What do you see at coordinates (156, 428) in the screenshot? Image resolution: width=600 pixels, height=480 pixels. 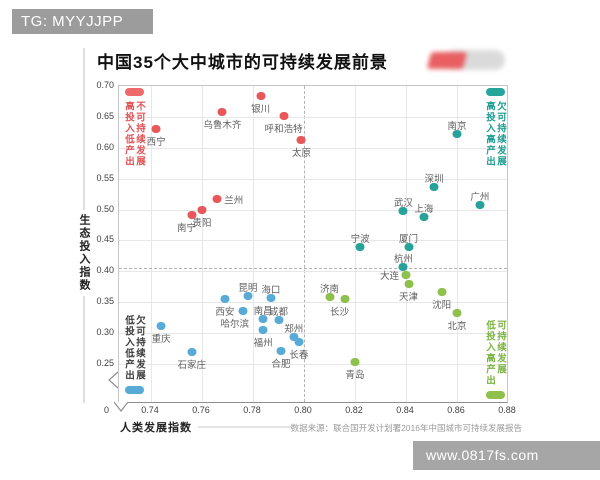 I see `x-axis-title: 人类发展指数` at bounding box center [156, 428].